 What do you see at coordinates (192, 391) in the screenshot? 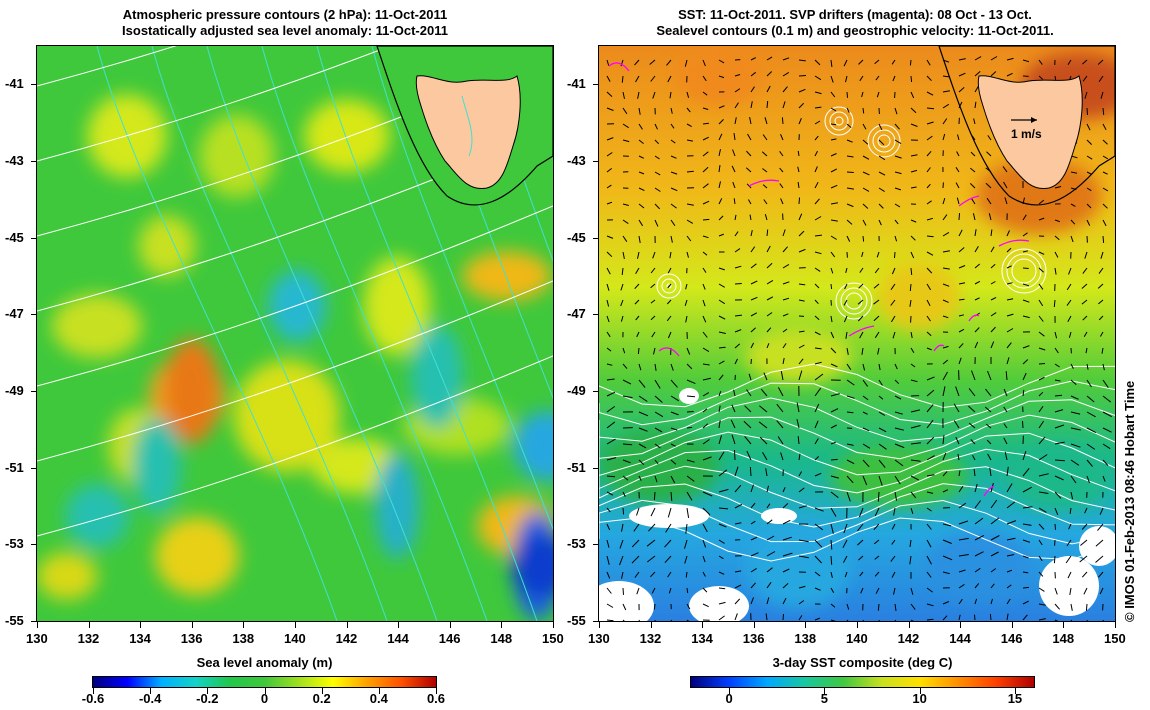
I see `sla-positive-anomaly` at bounding box center [192, 391].